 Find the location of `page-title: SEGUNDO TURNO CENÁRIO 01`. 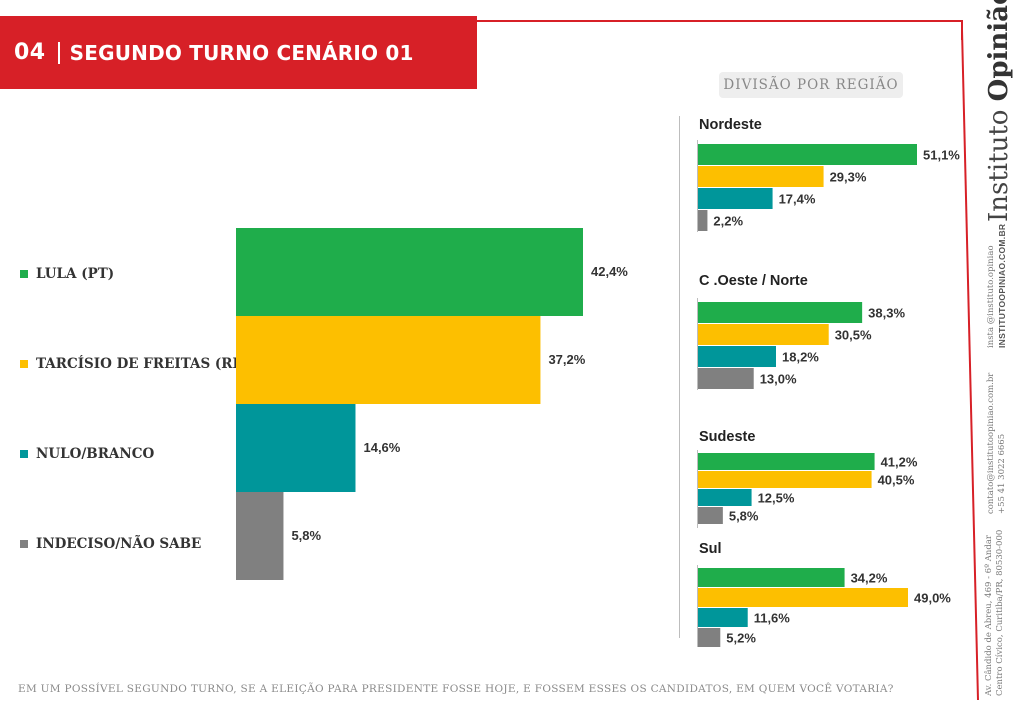

page-title: SEGUNDO TURNO CENÁRIO 01 is located at coordinates (241, 52).